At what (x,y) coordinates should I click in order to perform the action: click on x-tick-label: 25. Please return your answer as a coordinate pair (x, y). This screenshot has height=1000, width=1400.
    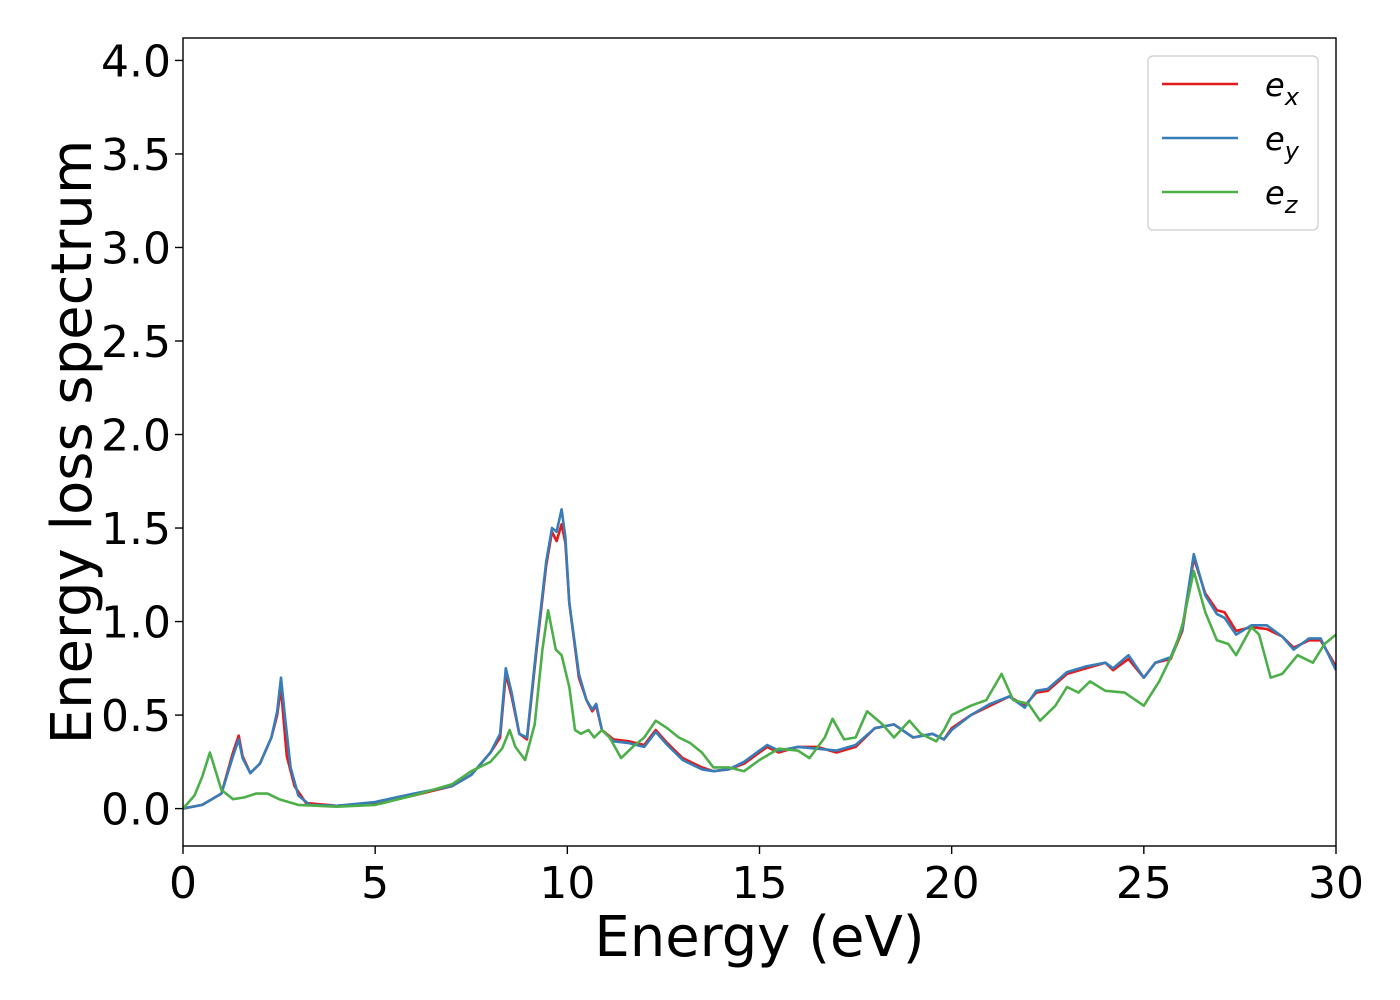
    Looking at the image, I should click on (1144, 883).